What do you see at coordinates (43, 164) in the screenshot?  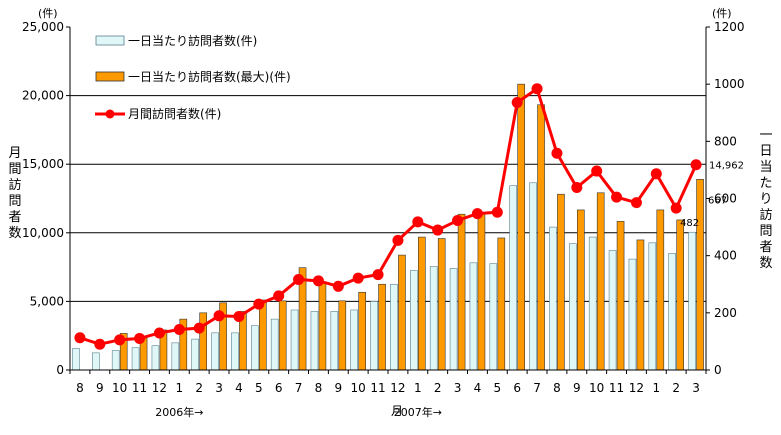 I see `left-tick-label: 15,000` at bounding box center [43, 164].